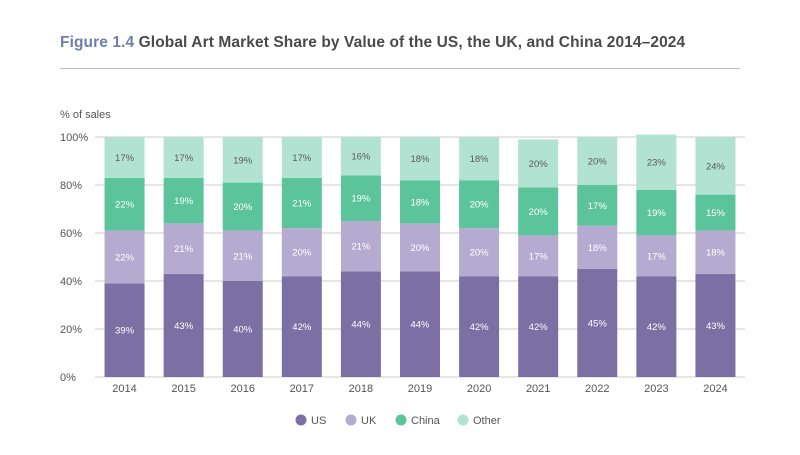 The height and width of the screenshot is (455, 800). I want to click on bar-uk-2023, so click(656, 256).